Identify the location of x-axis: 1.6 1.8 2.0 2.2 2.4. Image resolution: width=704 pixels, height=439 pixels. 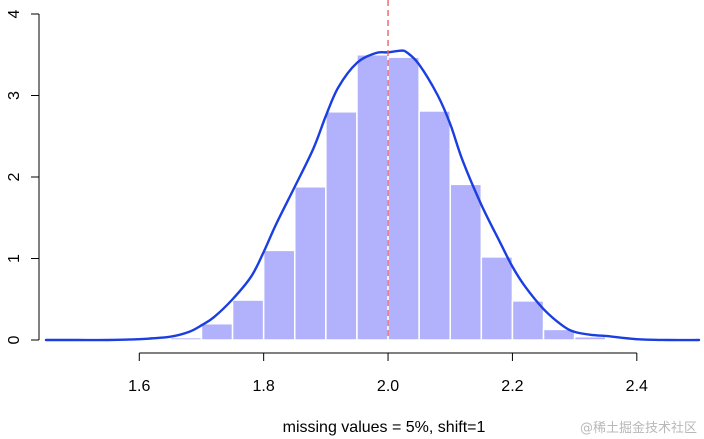
(388, 373).